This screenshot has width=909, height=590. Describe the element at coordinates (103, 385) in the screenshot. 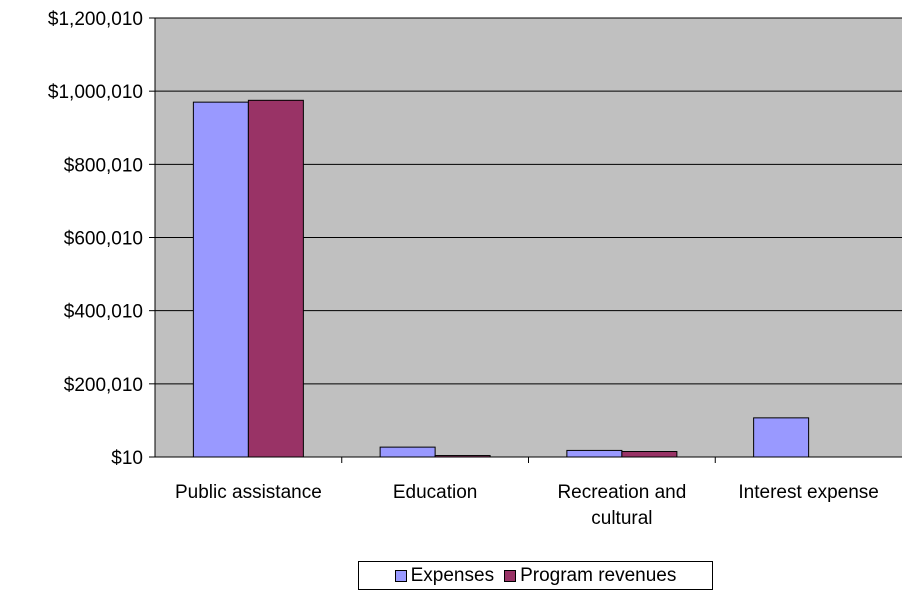

I see `y-tick-label: $200,010` at that location.